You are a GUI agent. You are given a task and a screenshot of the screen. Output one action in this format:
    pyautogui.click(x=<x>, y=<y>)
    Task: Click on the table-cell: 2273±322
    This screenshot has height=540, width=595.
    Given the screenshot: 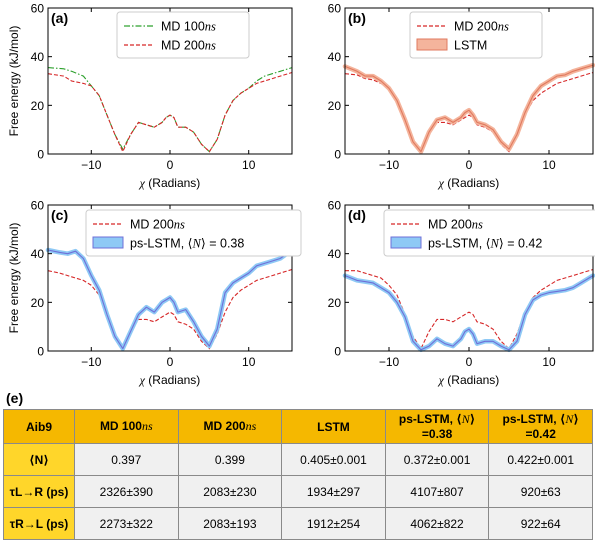 What is the action you would take?
    pyautogui.click(x=126, y=523)
    